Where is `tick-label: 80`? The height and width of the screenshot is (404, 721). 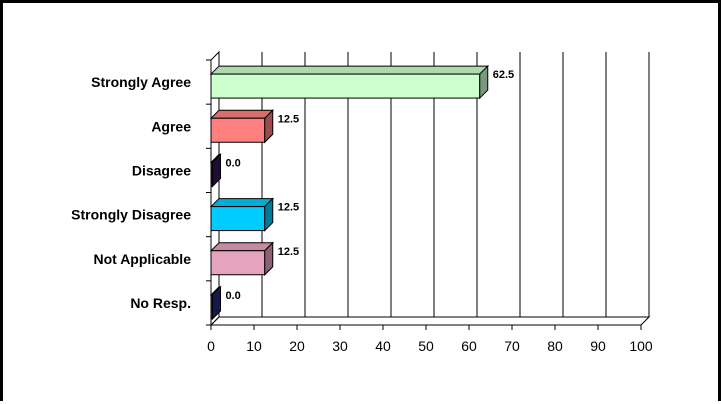 tick-label: 80 is located at coordinates (555, 346).